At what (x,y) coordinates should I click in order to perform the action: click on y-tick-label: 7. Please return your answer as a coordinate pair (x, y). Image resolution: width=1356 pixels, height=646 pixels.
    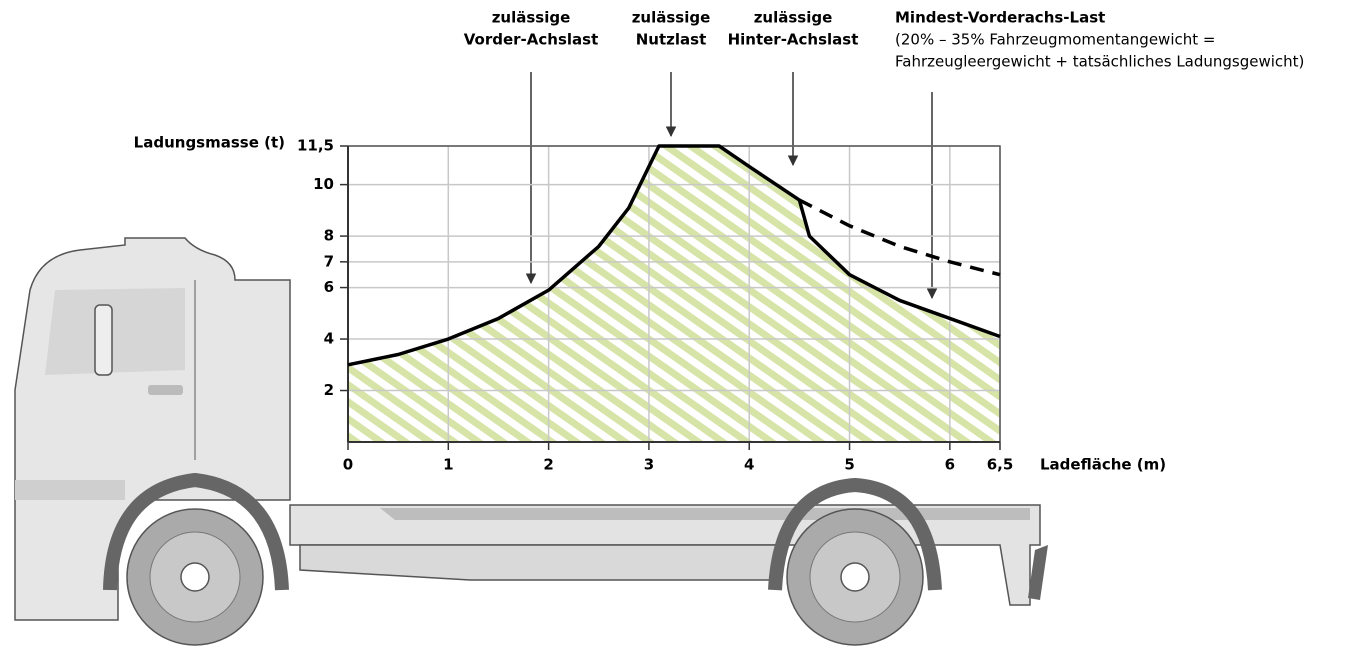
    Looking at the image, I should click on (329, 261).